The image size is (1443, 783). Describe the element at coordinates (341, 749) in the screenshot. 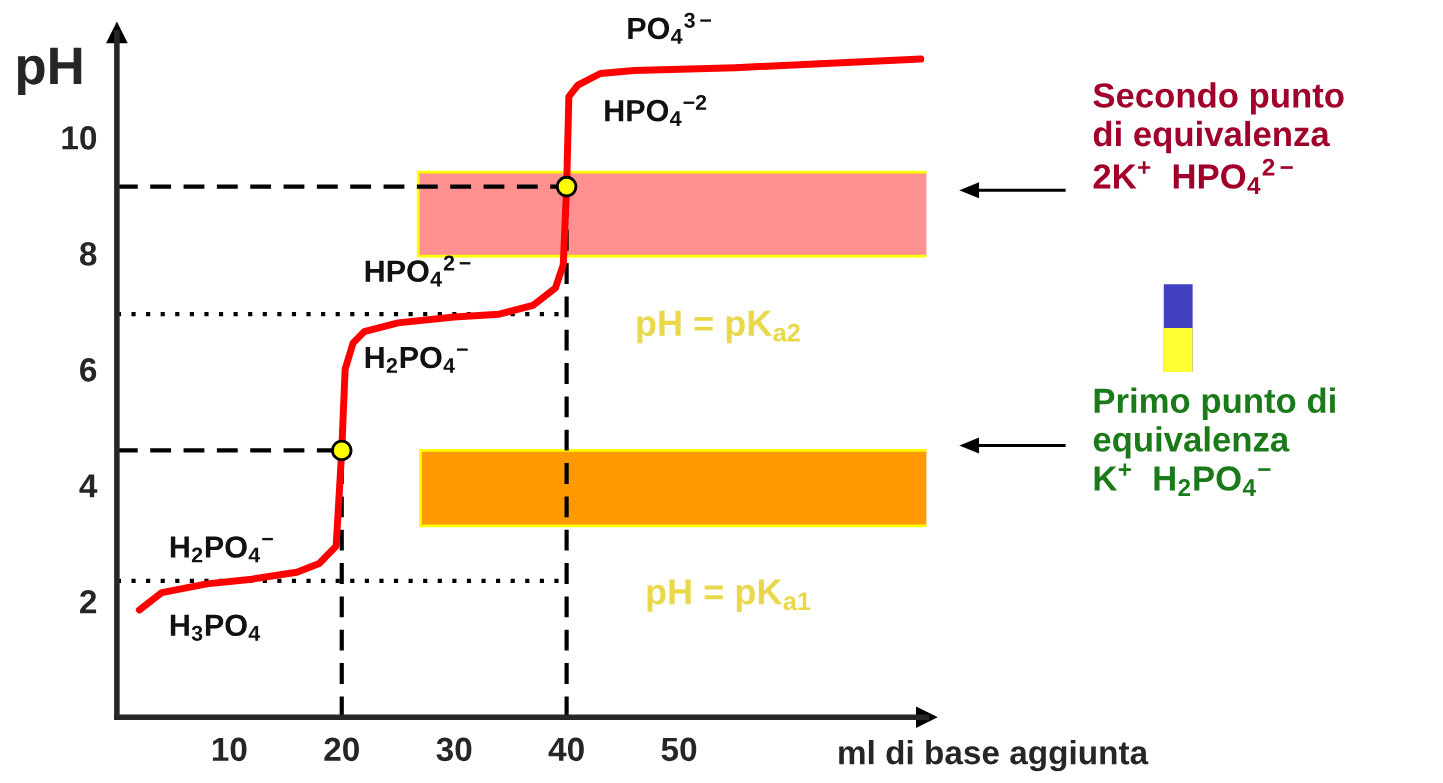

I see `x-tick-label: 20` at that location.